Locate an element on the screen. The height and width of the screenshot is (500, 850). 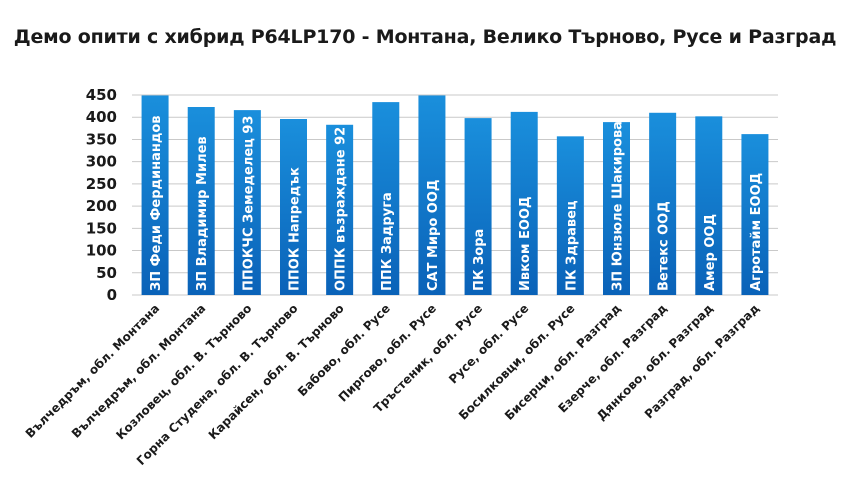
bar-label: ППОК Напредък is located at coordinates (295, 229).